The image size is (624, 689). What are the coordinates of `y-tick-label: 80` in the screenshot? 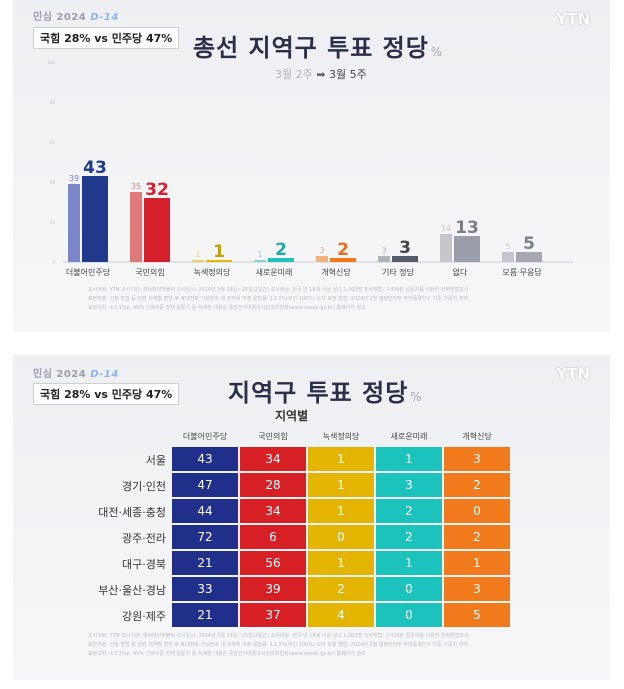 It's located at (53, 102).